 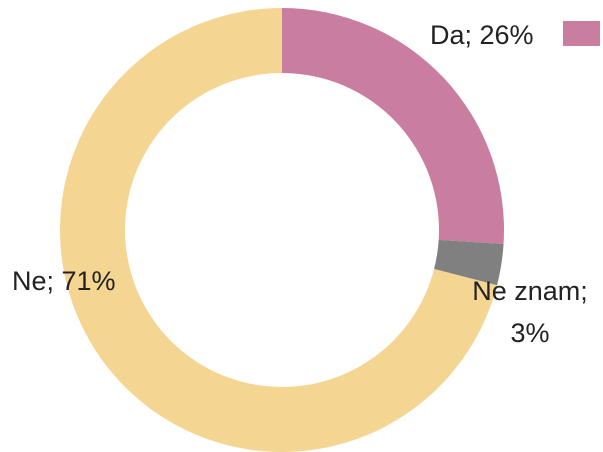 What do you see at coordinates (581, 33) in the screenshot?
I see `legend-swatch` at bounding box center [581, 33].